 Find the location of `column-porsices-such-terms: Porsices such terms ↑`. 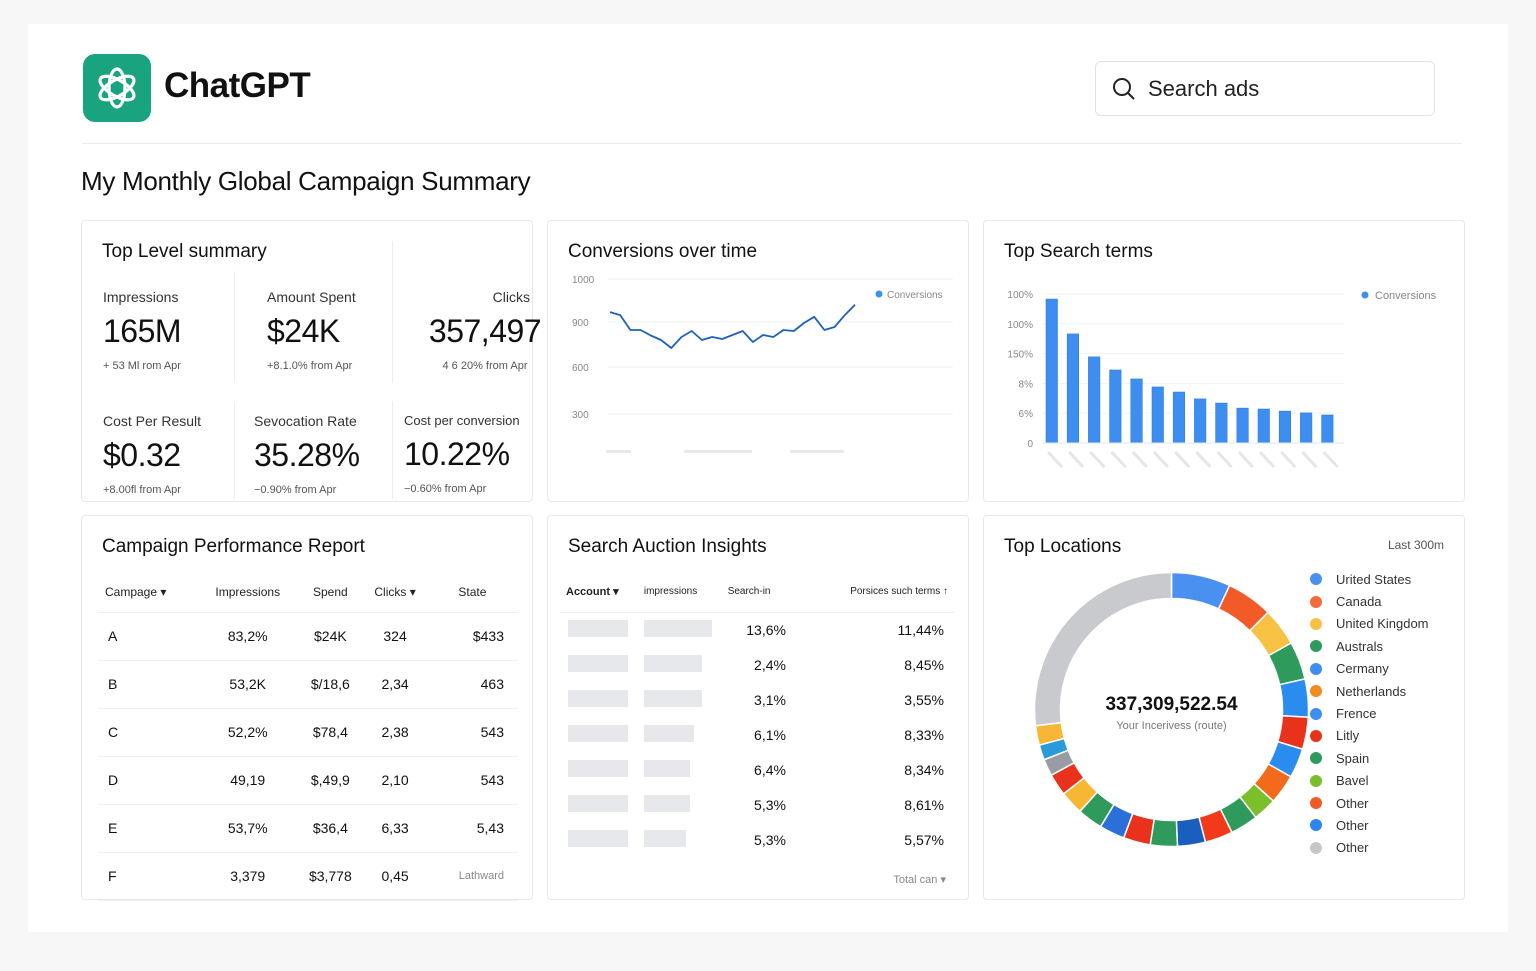

column-porsices-such-terms: Porsices such terms ↑ is located at coordinates (889, 592).